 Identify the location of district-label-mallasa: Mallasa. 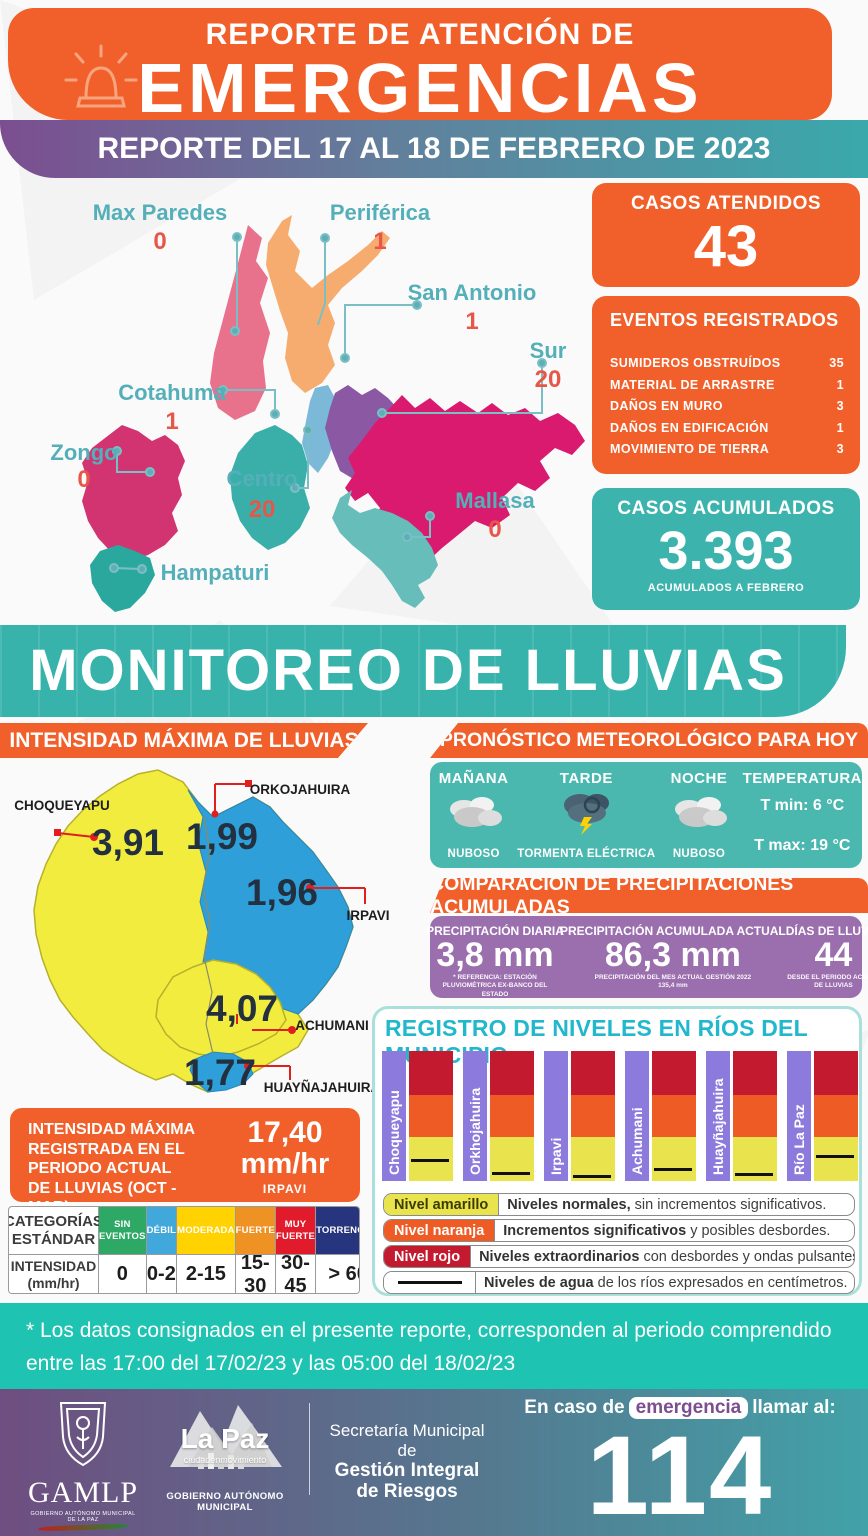
(495, 500).